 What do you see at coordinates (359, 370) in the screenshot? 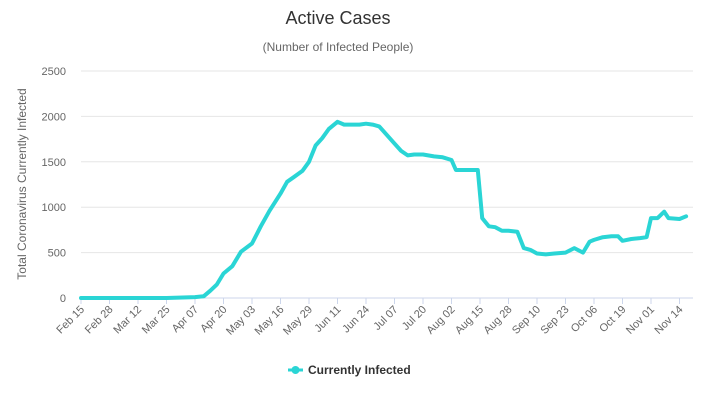
I see `legend-label: Currently Infected` at bounding box center [359, 370].